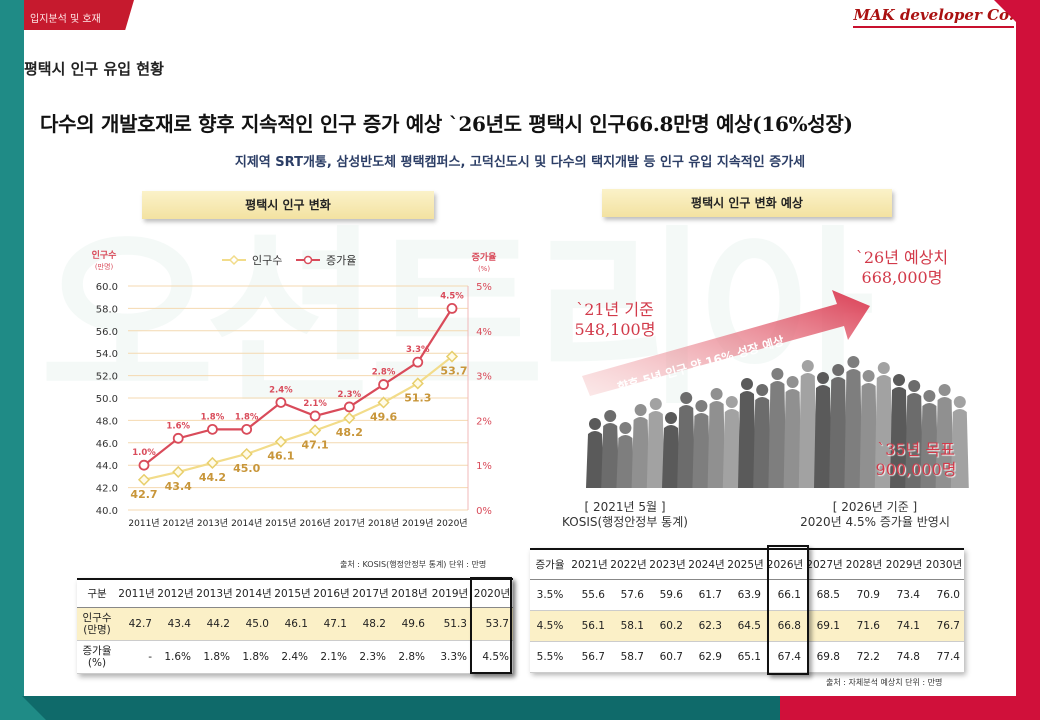 The width and height of the screenshot is (1040, 720). Describe the element at coordinates (417, 397) in the screenshot. I see `data-label-population: 51.3` at that location.